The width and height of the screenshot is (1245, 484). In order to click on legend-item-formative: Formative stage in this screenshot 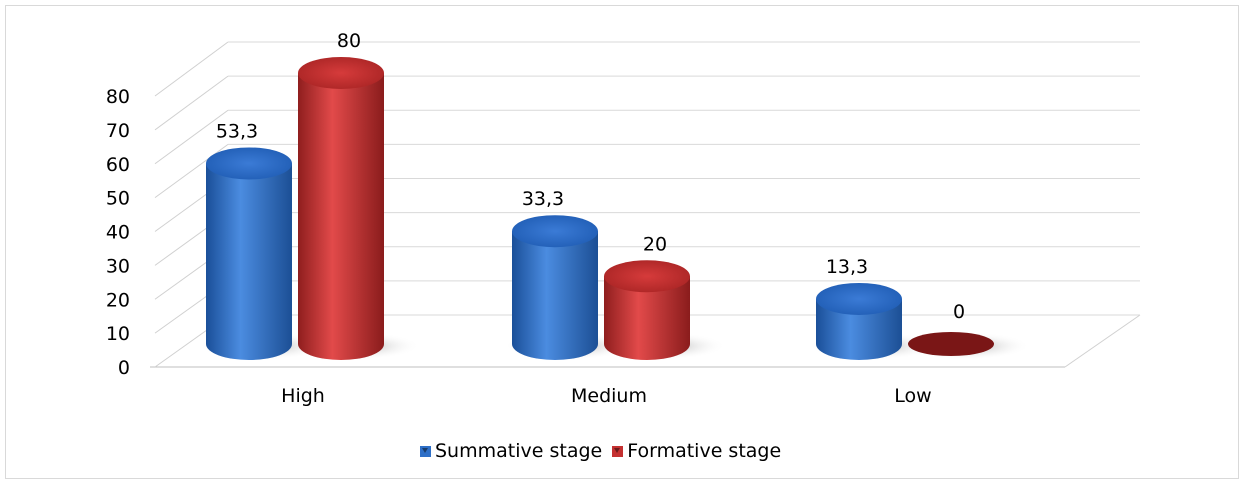, I will do `click(696, 451)`.